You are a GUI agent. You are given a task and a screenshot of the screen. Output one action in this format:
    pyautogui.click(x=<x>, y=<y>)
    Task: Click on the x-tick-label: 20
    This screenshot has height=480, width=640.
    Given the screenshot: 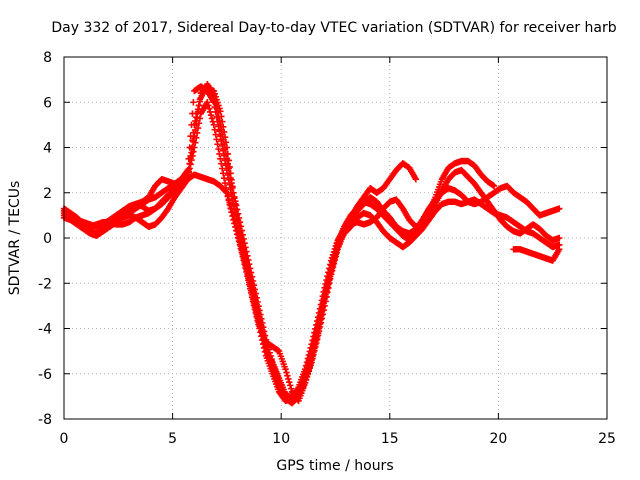 What is the action you would take?
    pyautogui.click(x=498, y=439)
    